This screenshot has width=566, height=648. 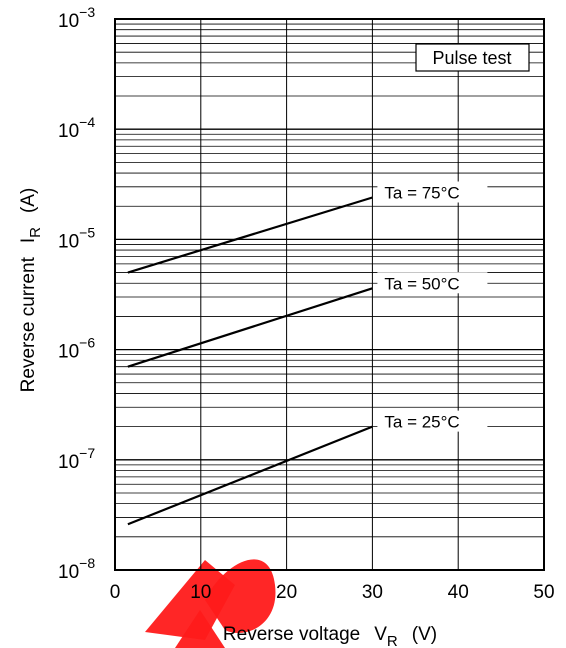 What do you see at coordinates (421, 283) in the screenshot?
I see `series-label: Ta = 50°C` at bounding box center [421, 283].